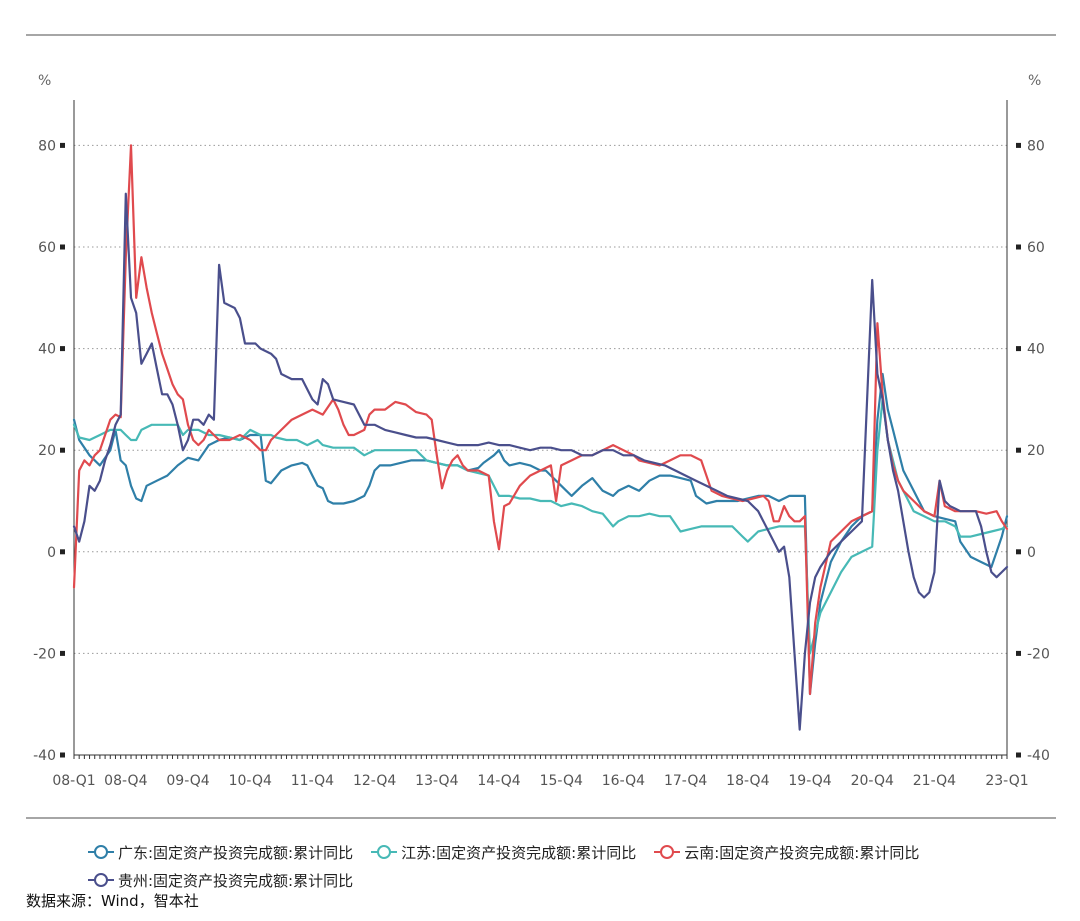  What do you see at coordinates (73, 781) in the screenshot?
I see `x-tick-label: 08-Q1` at bounding box center [73, 781].